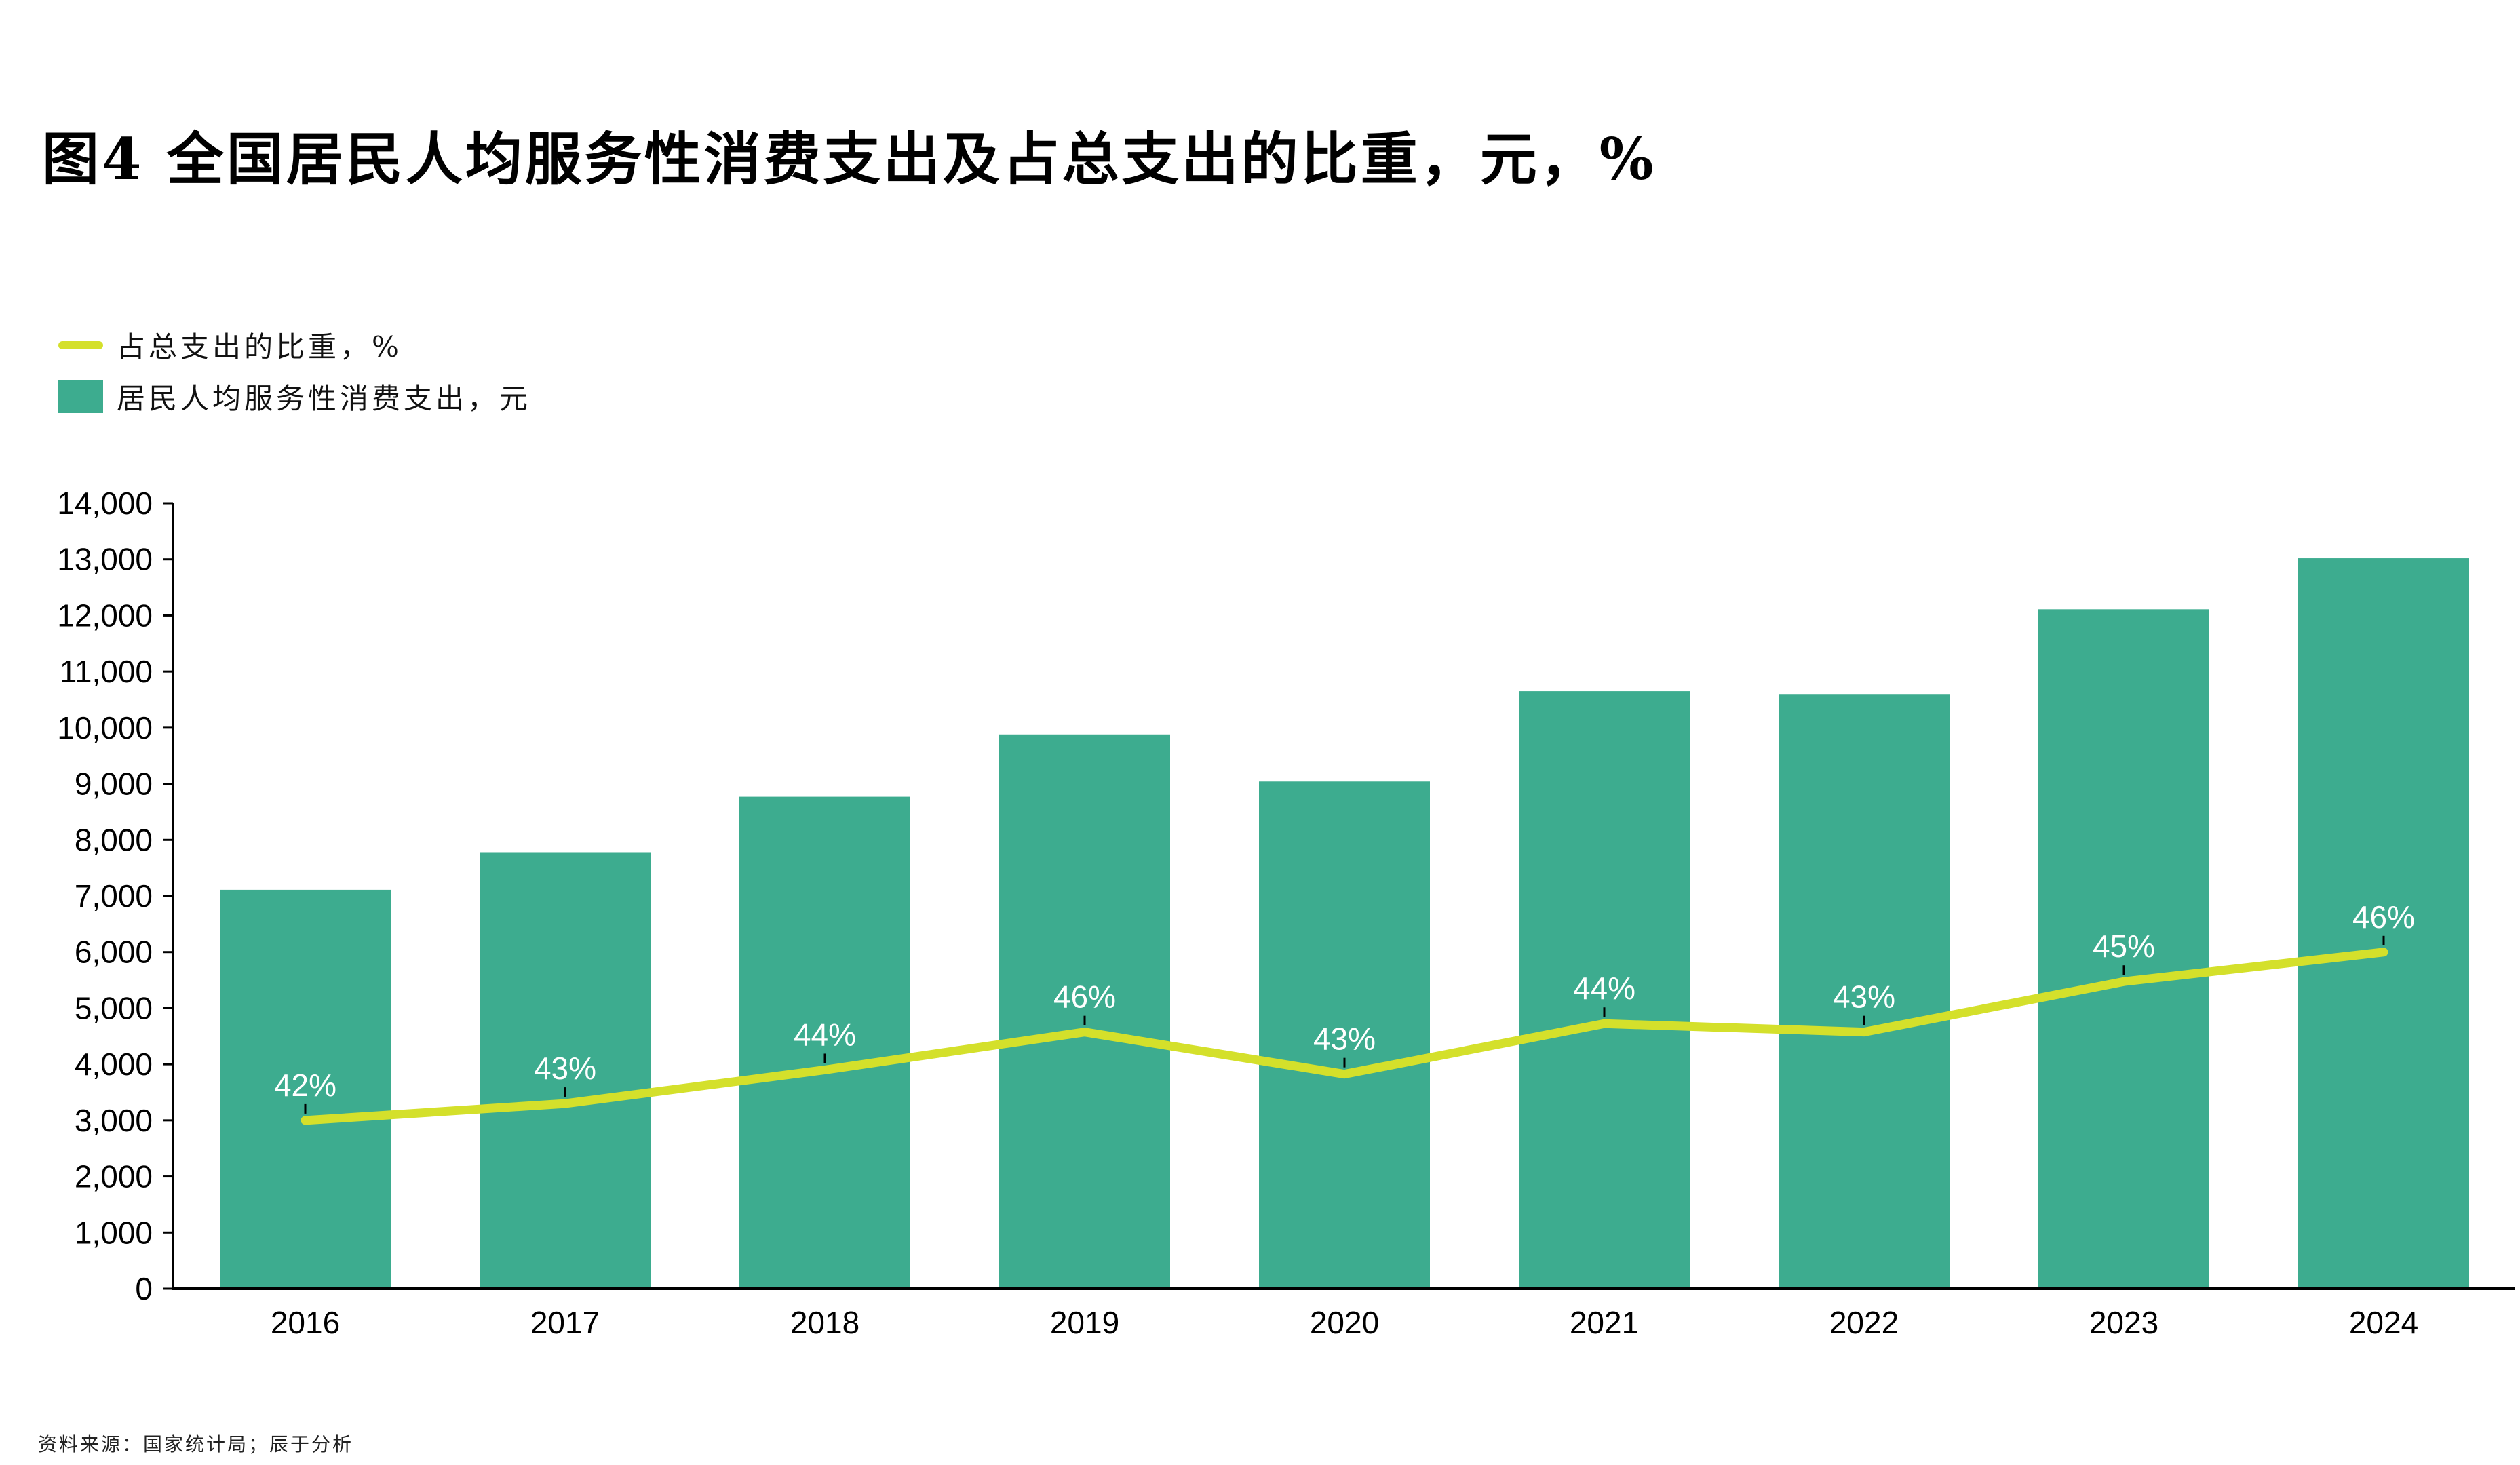 The width and height of the screenshot is (2520, 1465). I want to click on y-tick-label: 6,000, so click(114, 952).